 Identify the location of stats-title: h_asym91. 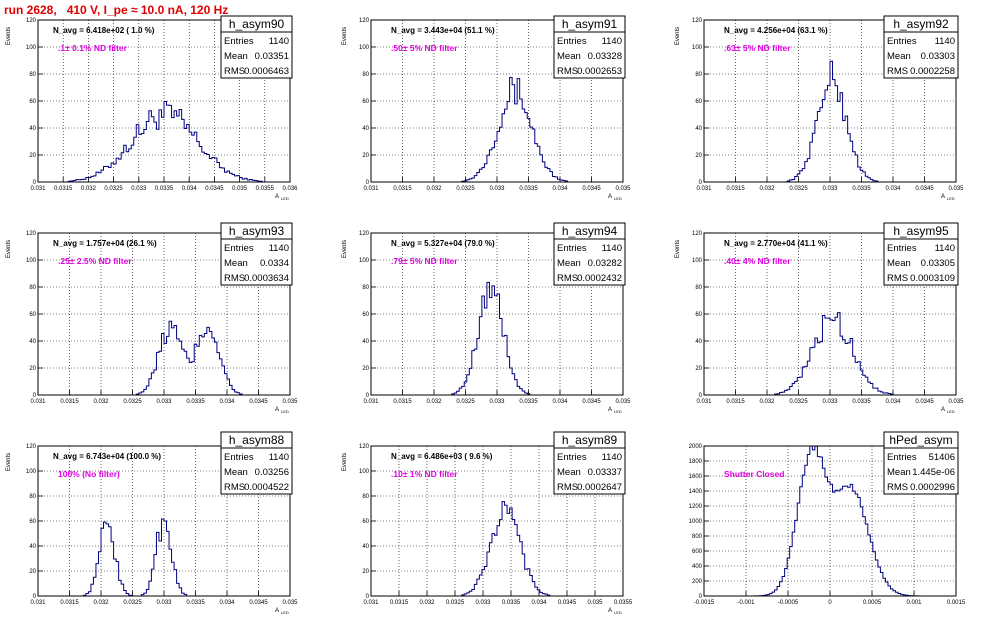
(590, 24).